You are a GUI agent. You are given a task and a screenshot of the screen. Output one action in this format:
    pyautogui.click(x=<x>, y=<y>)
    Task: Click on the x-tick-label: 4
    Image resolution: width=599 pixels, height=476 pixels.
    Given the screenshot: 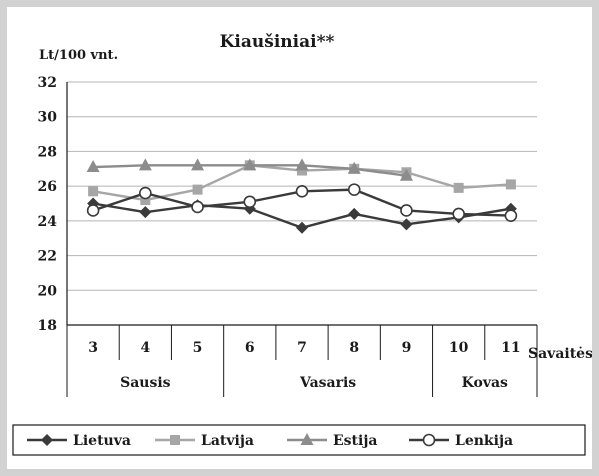 What is the action you would take?
    pyautogui.click(x=145, y=348)
    